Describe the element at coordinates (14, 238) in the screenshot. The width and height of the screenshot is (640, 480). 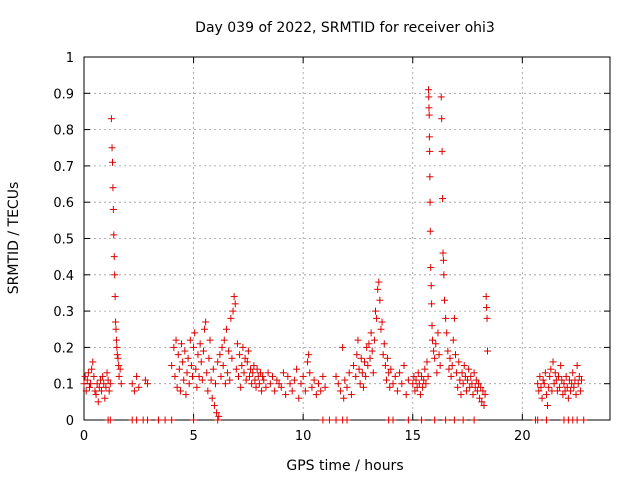
I see `y-axis-label: SRMTID / TECUs` at that location.